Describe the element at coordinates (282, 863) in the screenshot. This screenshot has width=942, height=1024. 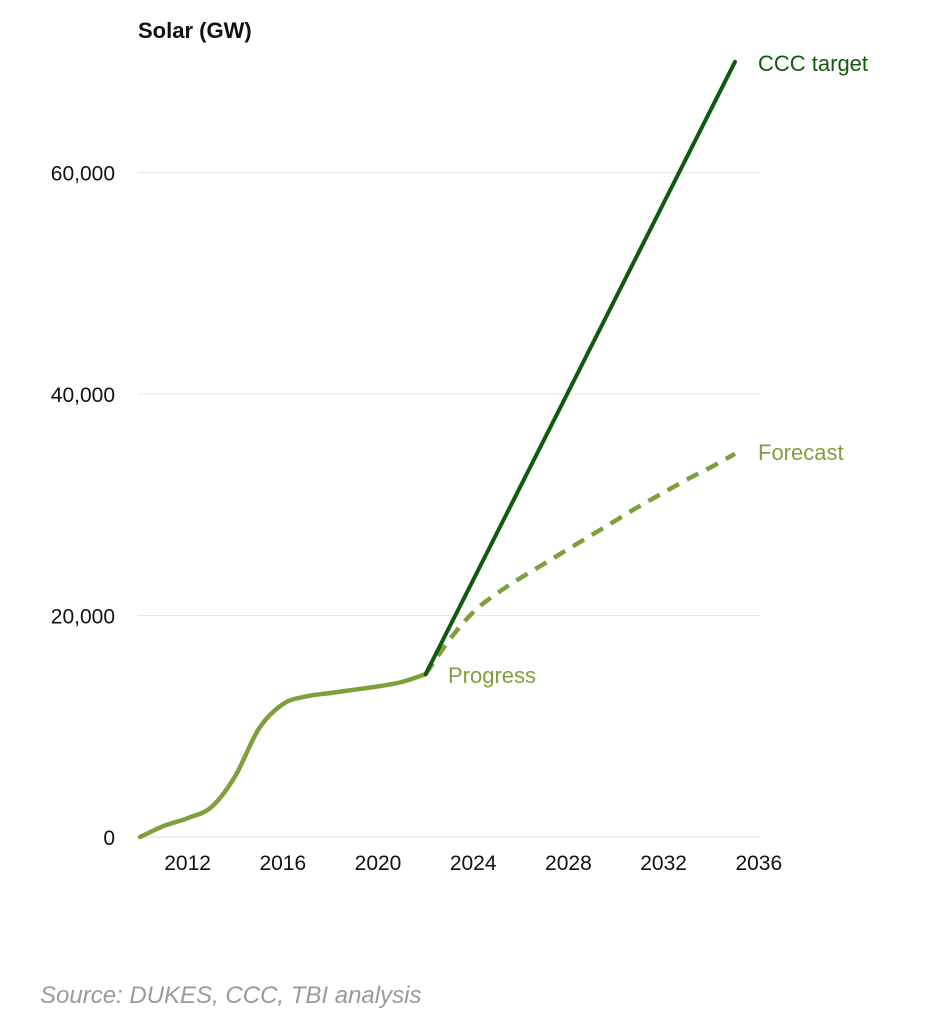
I see `x-tick-label: 2016` at that location.